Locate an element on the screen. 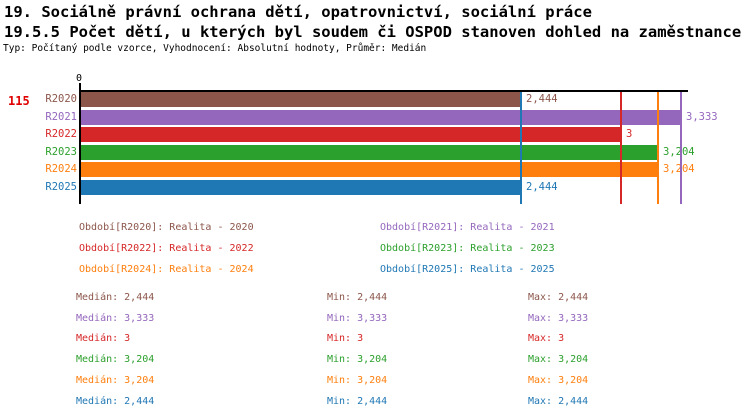 This screenshot has height=416, width=750. bar-R2022 is located at coordinates (351, 134).